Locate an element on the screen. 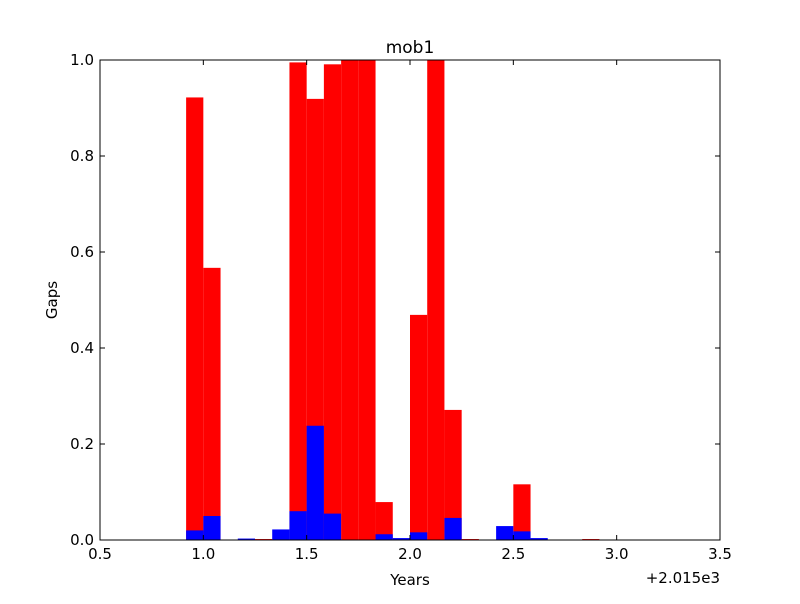 Image resolution: width=800 pixels, height=604 pixels. x-tick-label-0: 0.5 is located at coordinates (100, 554).